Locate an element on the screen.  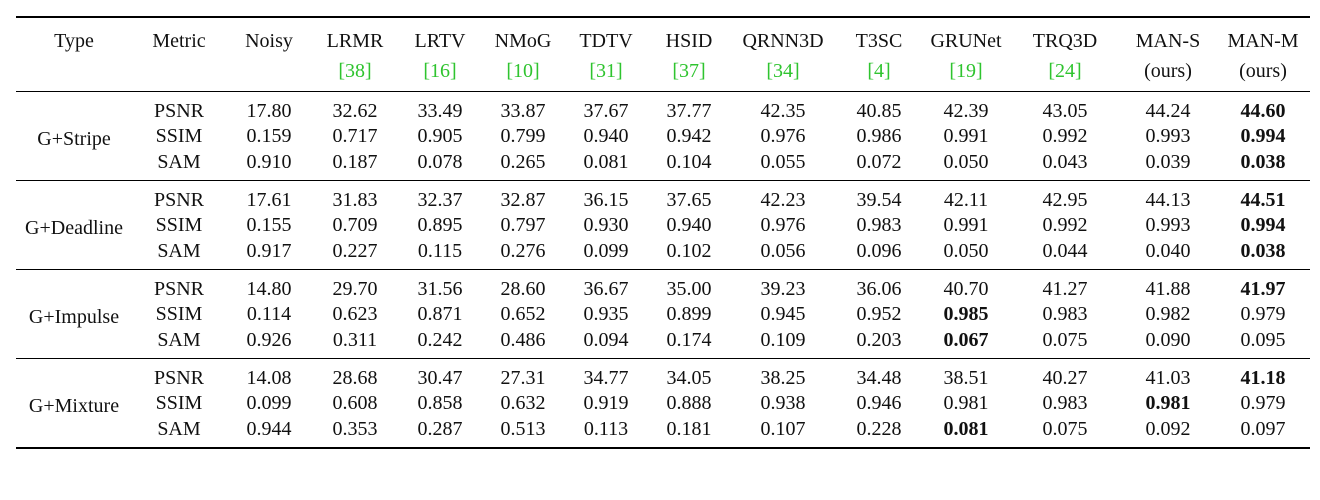
value-cell: 0.056 is located at coordinates (783, 254).